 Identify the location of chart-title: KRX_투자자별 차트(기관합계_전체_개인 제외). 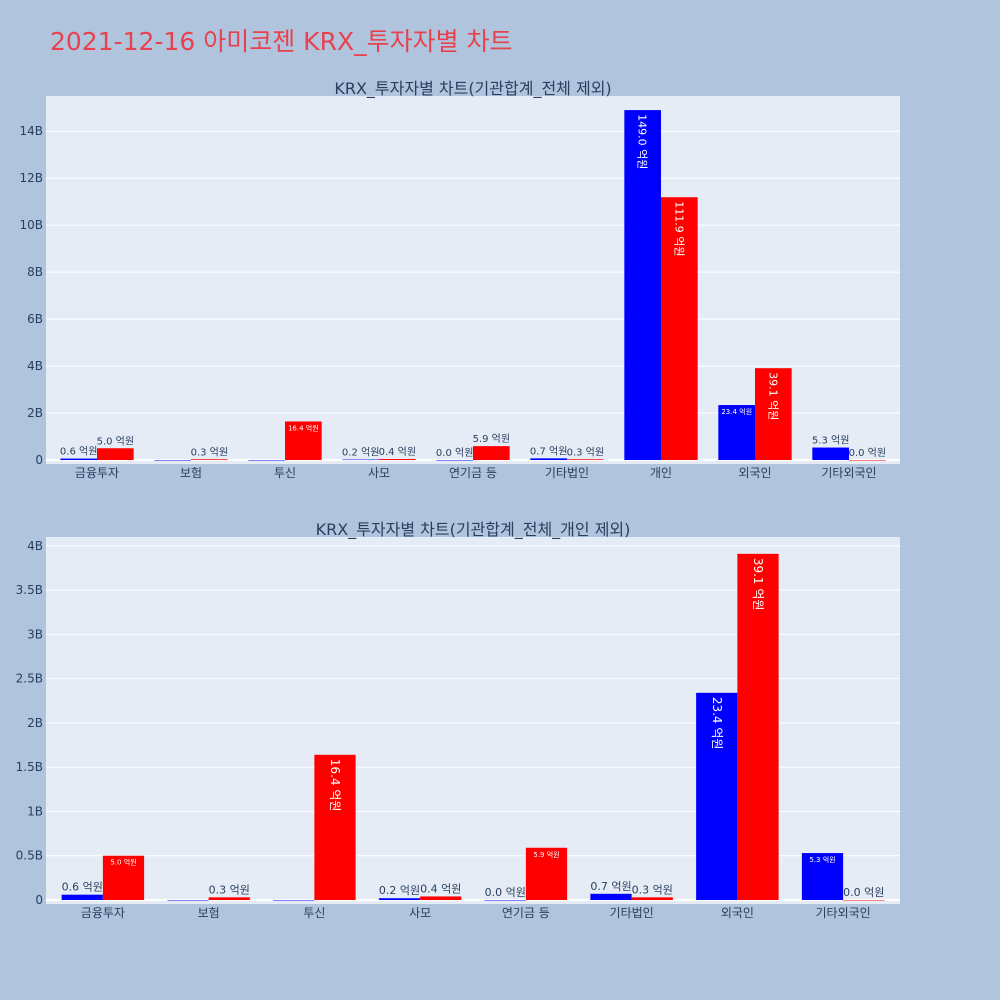
(473, 530).